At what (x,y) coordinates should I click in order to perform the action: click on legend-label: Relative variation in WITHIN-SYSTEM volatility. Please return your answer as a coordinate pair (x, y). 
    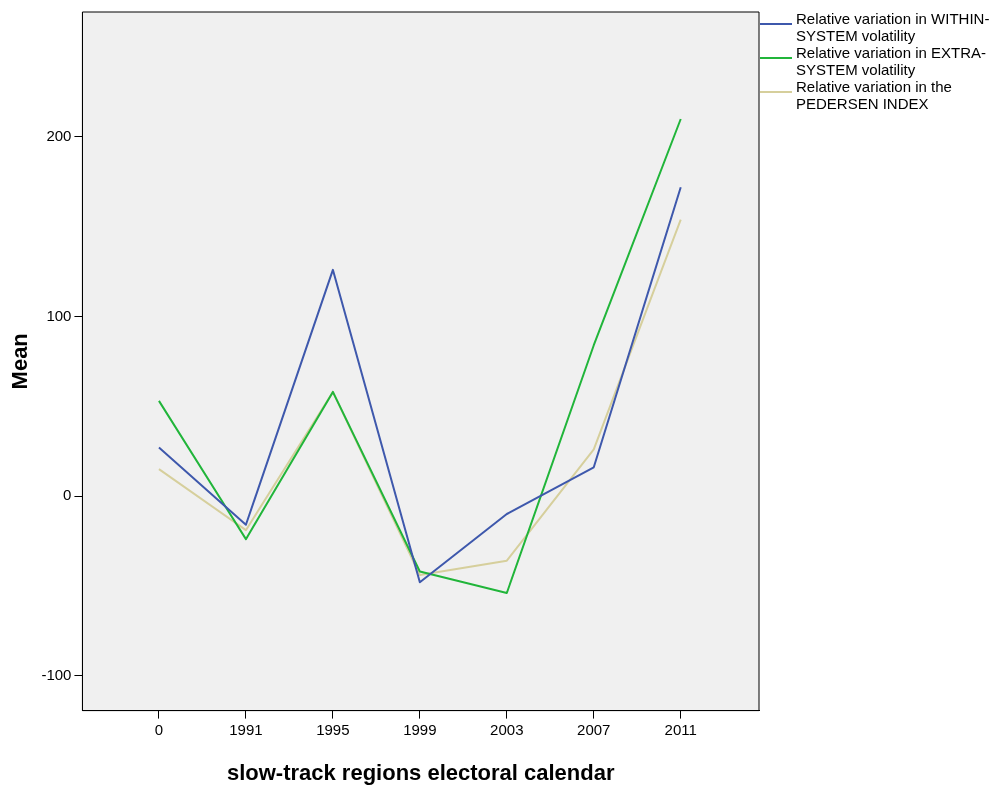
    Looking at the image, I should click on (893, 27).